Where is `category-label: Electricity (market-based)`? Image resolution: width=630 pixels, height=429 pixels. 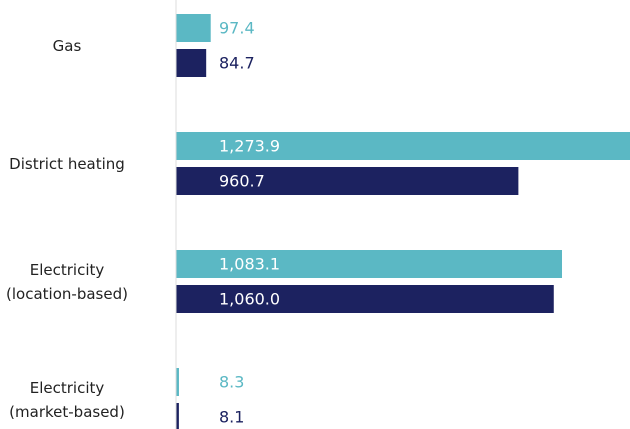 category-label: Electricity (market-based) is located at coordinates (67, 399).